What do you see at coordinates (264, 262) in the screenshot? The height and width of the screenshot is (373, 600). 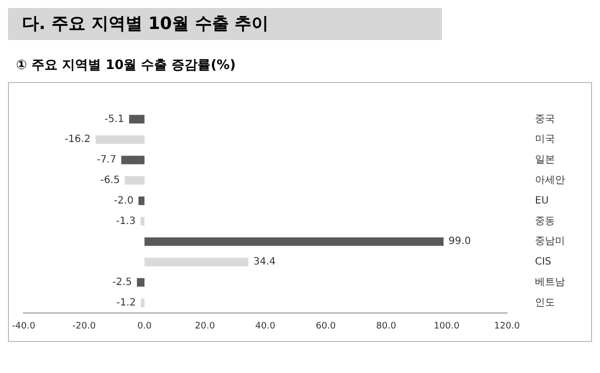 I see `data-label: 34.4` at bounding box center [264, 262].